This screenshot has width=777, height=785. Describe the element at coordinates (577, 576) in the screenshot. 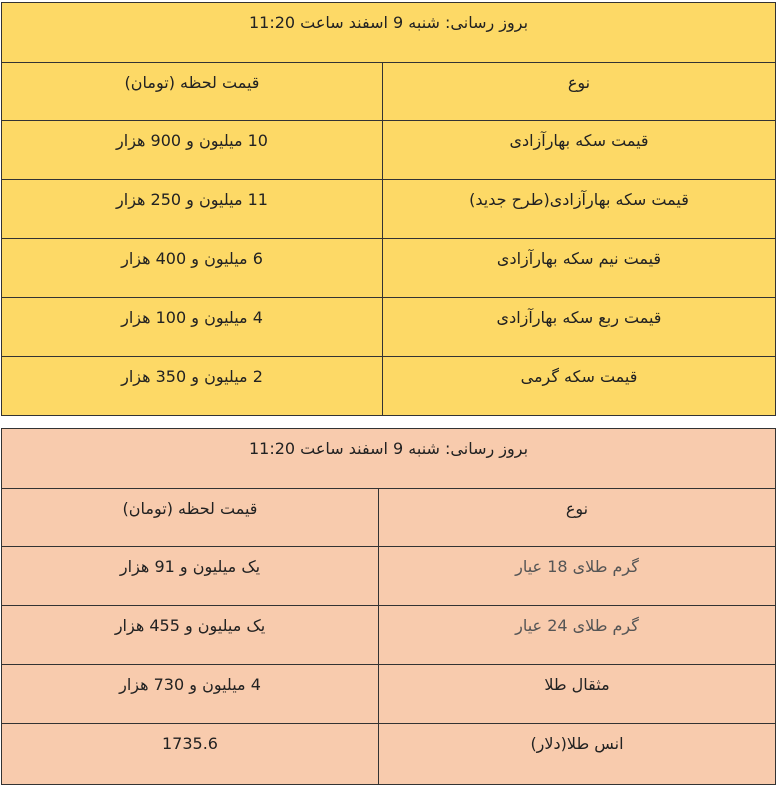

I see `type-cell: گرم طلای 18 عیار` at that location.